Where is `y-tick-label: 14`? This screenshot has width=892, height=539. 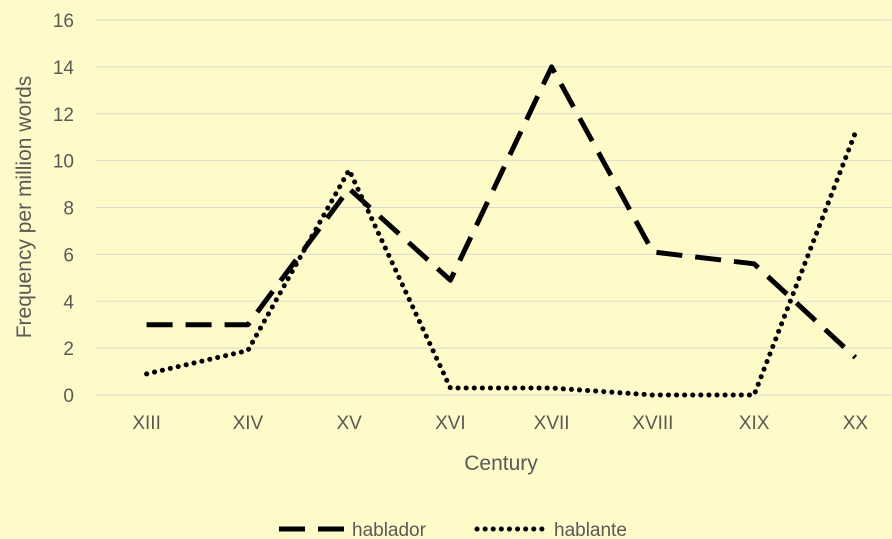
y-tick-label: 14 is located at coordinates (64, 68).